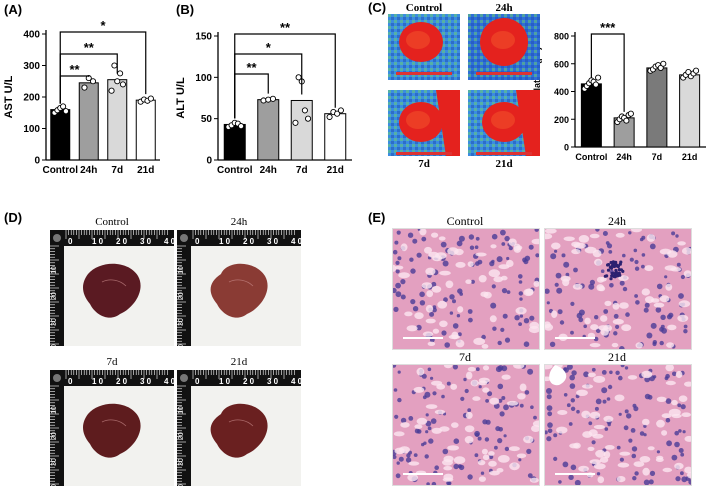 This screenshot has height=490, width=709. Describe the element at coordinates (561, 120) in the screenshot. I see `y-tick-label: 200` at that location.